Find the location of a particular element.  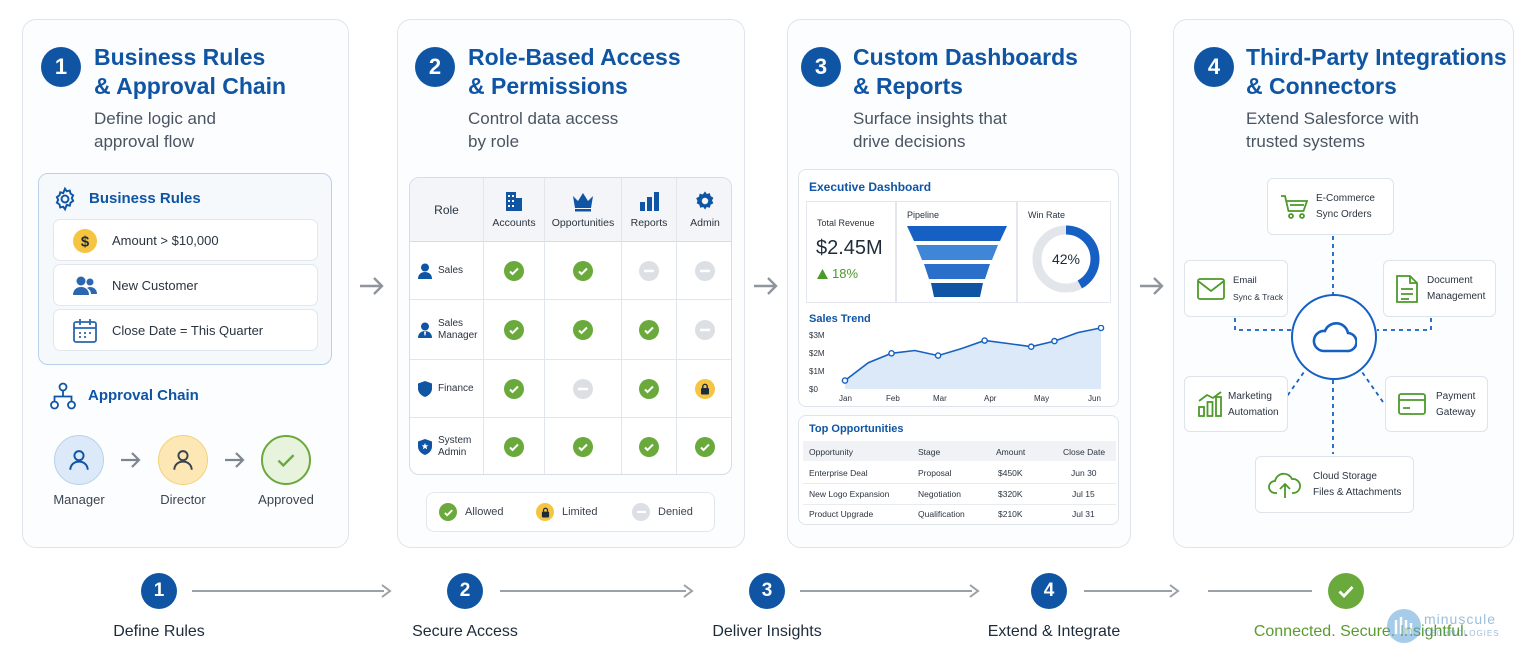

row-divider is located at coordinates (959, 504).